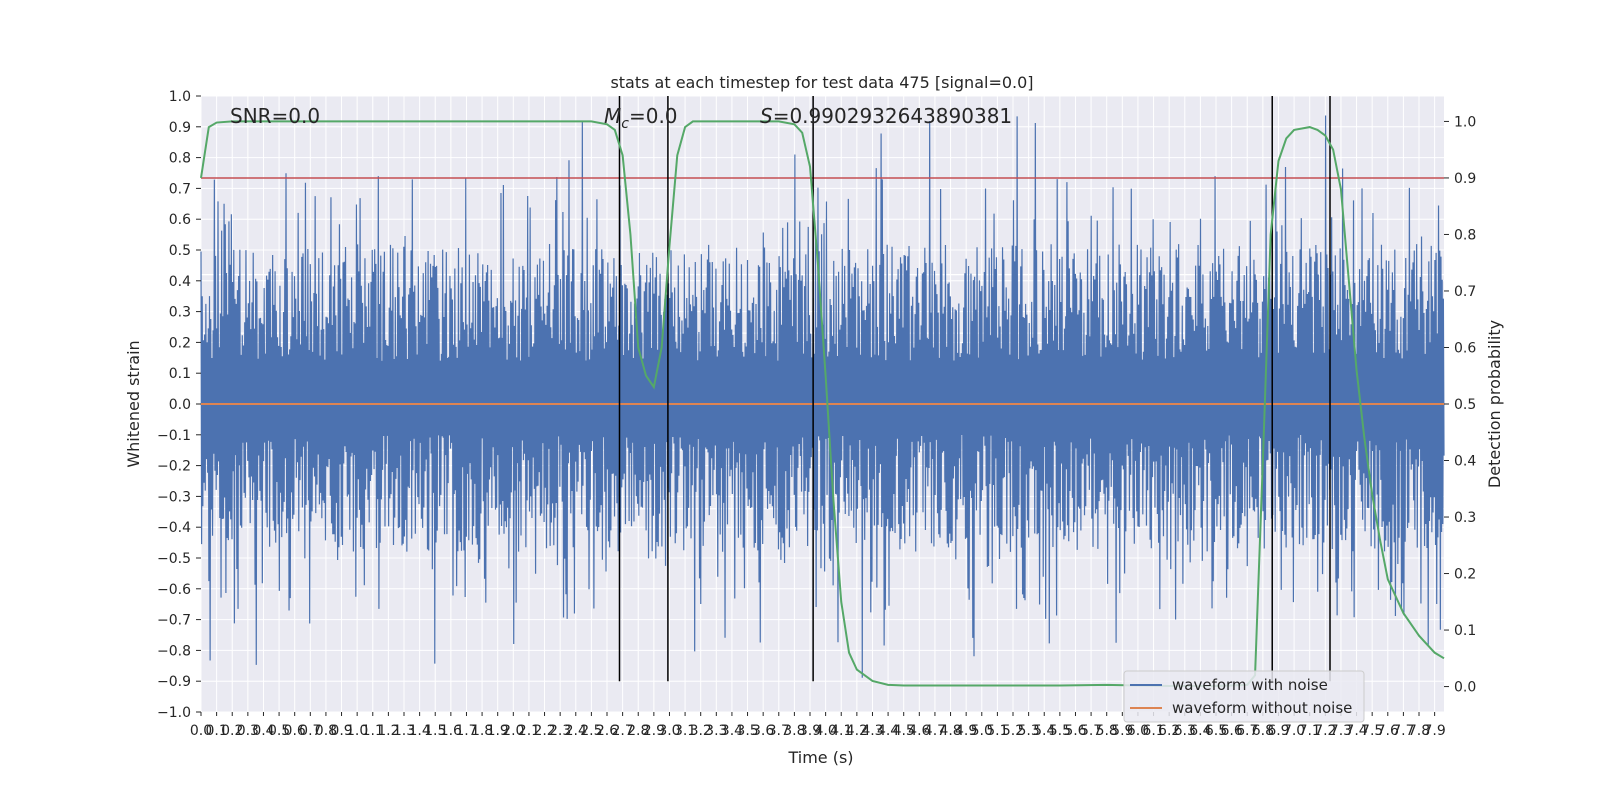 This screenshot has width=1600, height=800. What do you see at coordinates (1244, 696) in the screenshot?
I see `legend-box` at bounding box center [1244, 696].